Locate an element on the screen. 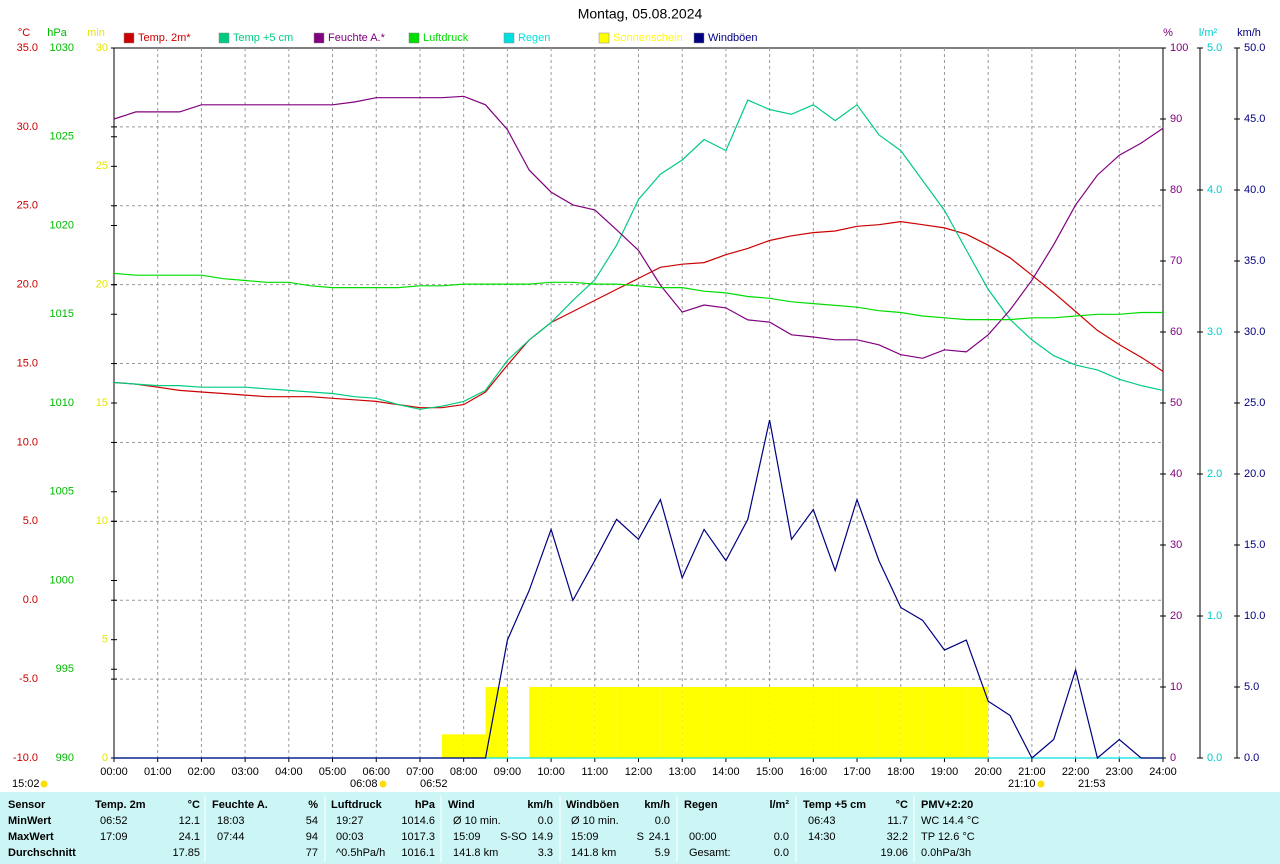 Image resolution: width=1280 pixels, height=864 pixels. y-tick-label: 30.0 is located at coordinates (27, 127).